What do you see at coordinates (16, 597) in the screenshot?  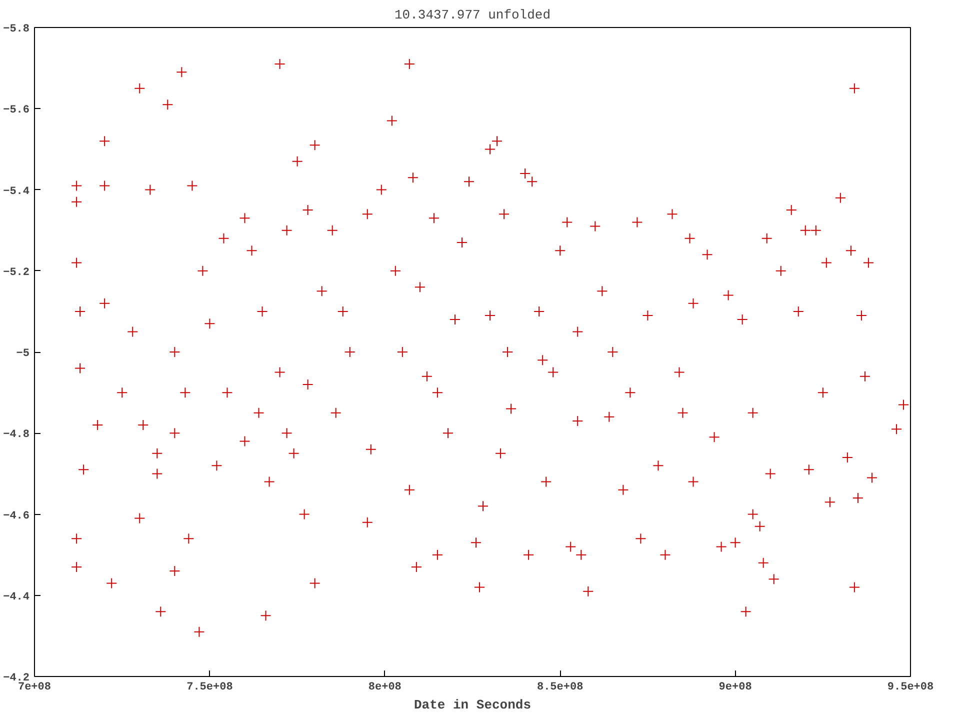 I see `y-tick-label: −4.4` at bounding box center [16, 597].